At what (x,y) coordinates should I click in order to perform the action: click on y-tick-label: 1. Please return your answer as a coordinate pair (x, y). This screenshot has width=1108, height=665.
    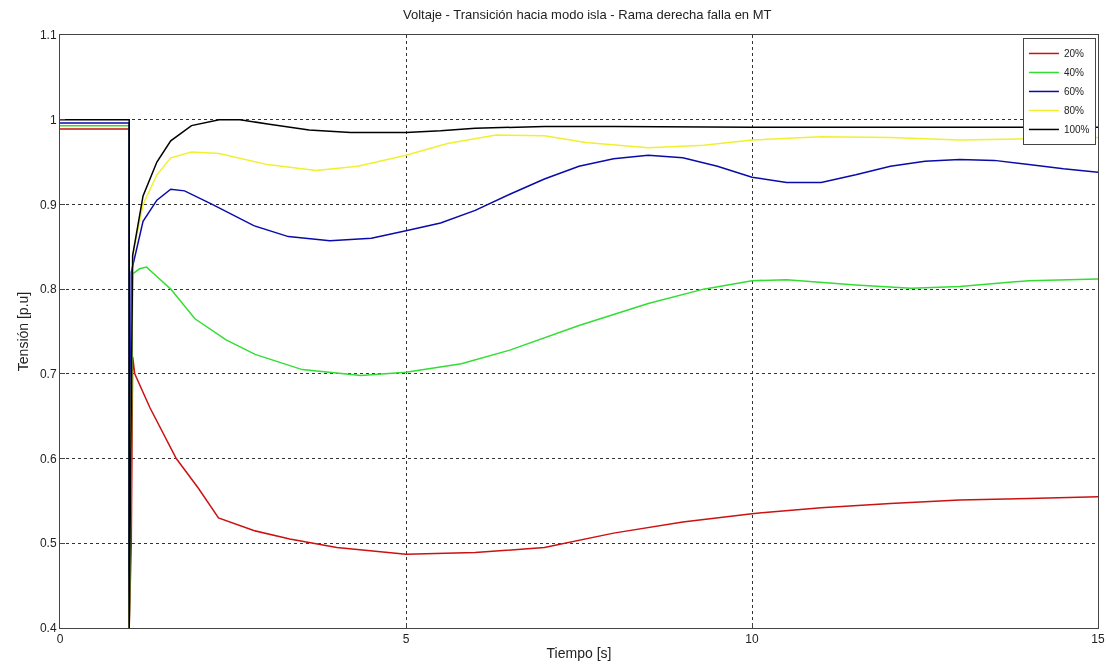
    Looking at the image, I should click on (53, 119).